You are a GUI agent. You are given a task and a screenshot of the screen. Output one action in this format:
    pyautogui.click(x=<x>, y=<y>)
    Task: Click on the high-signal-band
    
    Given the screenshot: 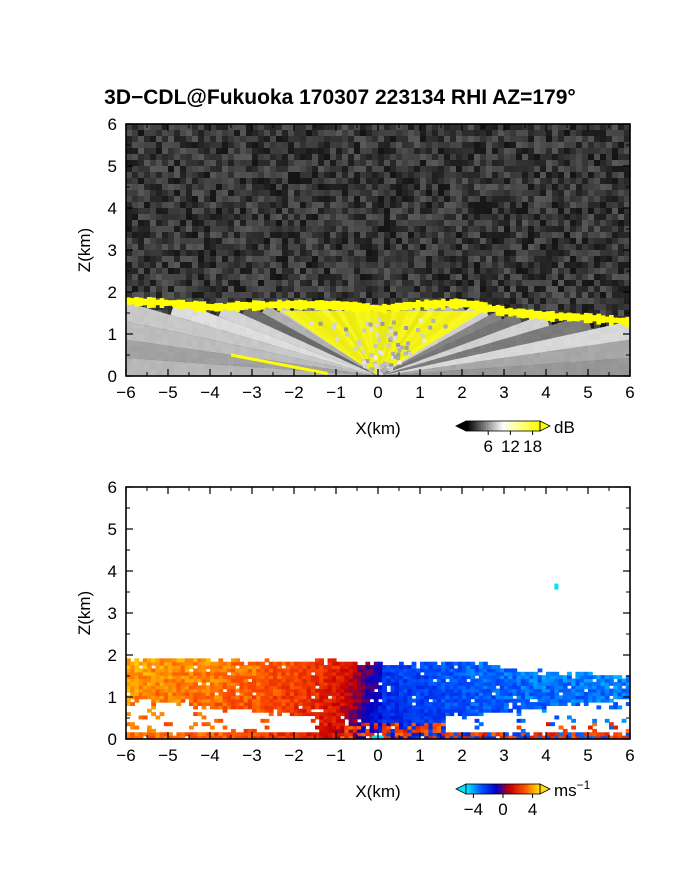 What is the action you would take?
    pyautogui.click(x=200, y=306)
    